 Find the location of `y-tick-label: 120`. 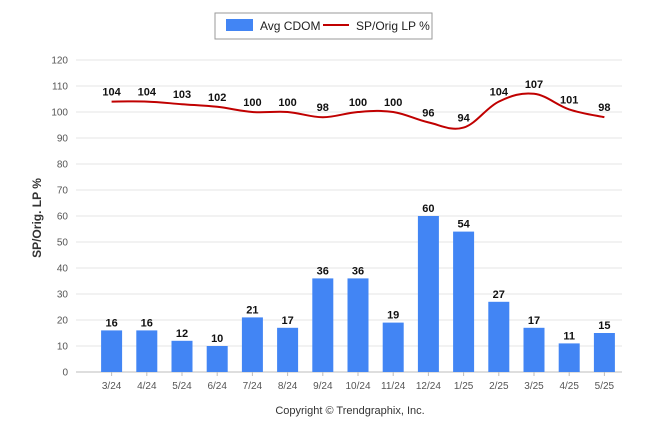

y-tick-label: 120 is located at coordinates (59, 61).